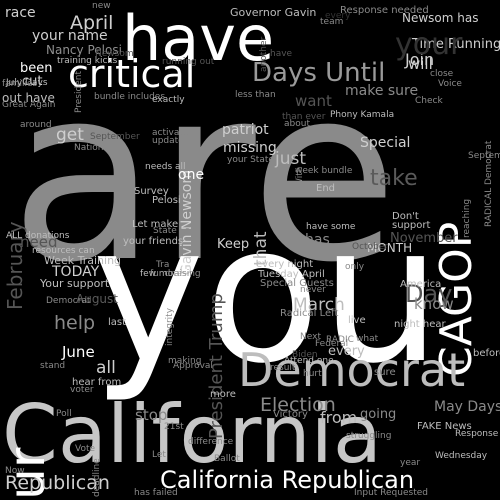 This screenshot has width=500, height=500. Describe the element at coordinates (64, 414) in the screenshot. I see `word-93: Poll` at that location.